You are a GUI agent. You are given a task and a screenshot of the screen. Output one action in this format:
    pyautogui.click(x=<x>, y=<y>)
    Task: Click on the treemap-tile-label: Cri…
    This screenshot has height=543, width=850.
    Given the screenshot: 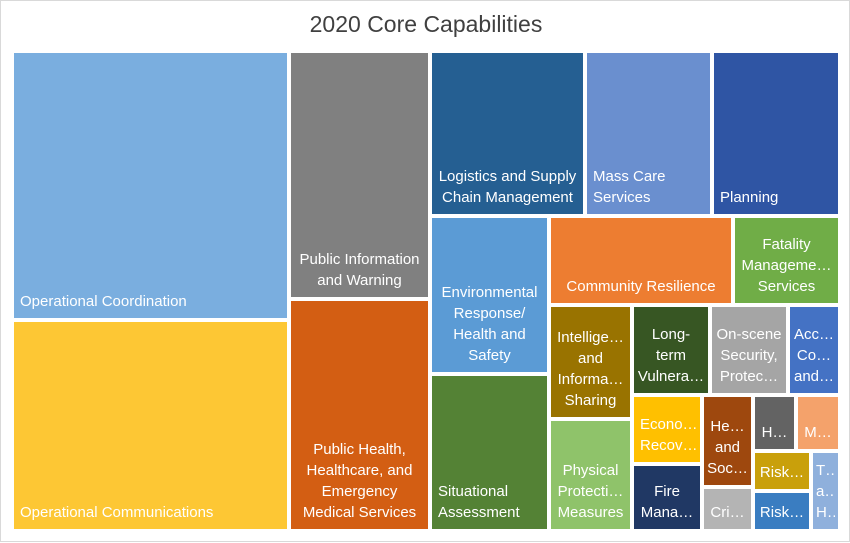 What is the action you would take?
    pyautogui.click(x=727, y=512)
    